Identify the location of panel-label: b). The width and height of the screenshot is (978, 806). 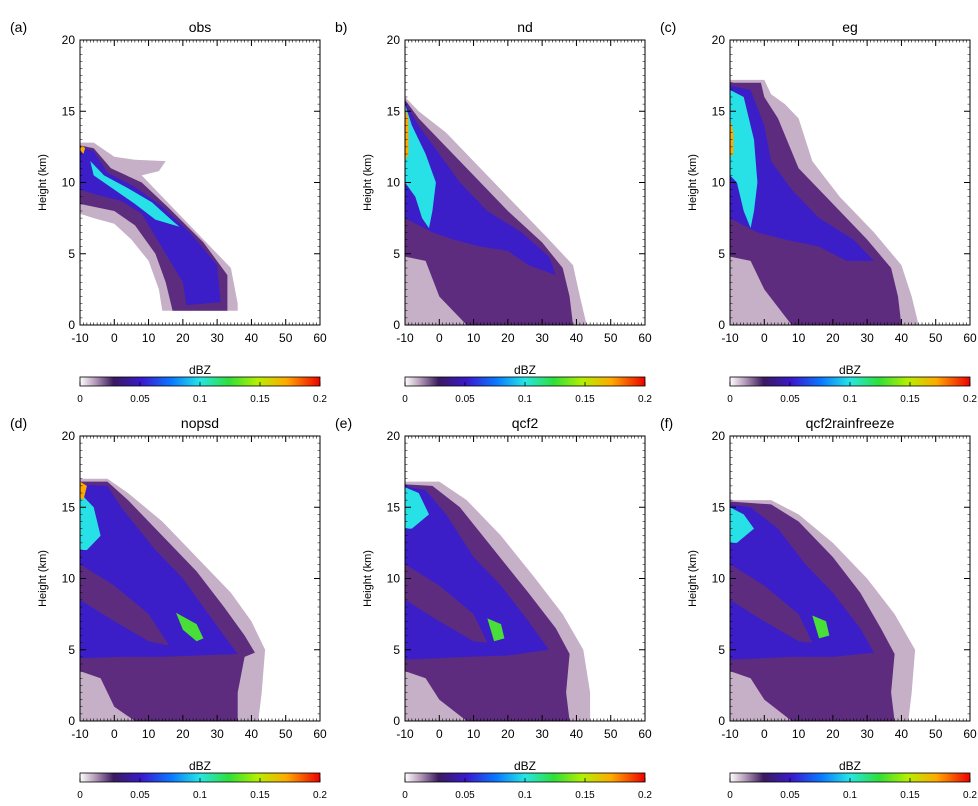
(341, 27).